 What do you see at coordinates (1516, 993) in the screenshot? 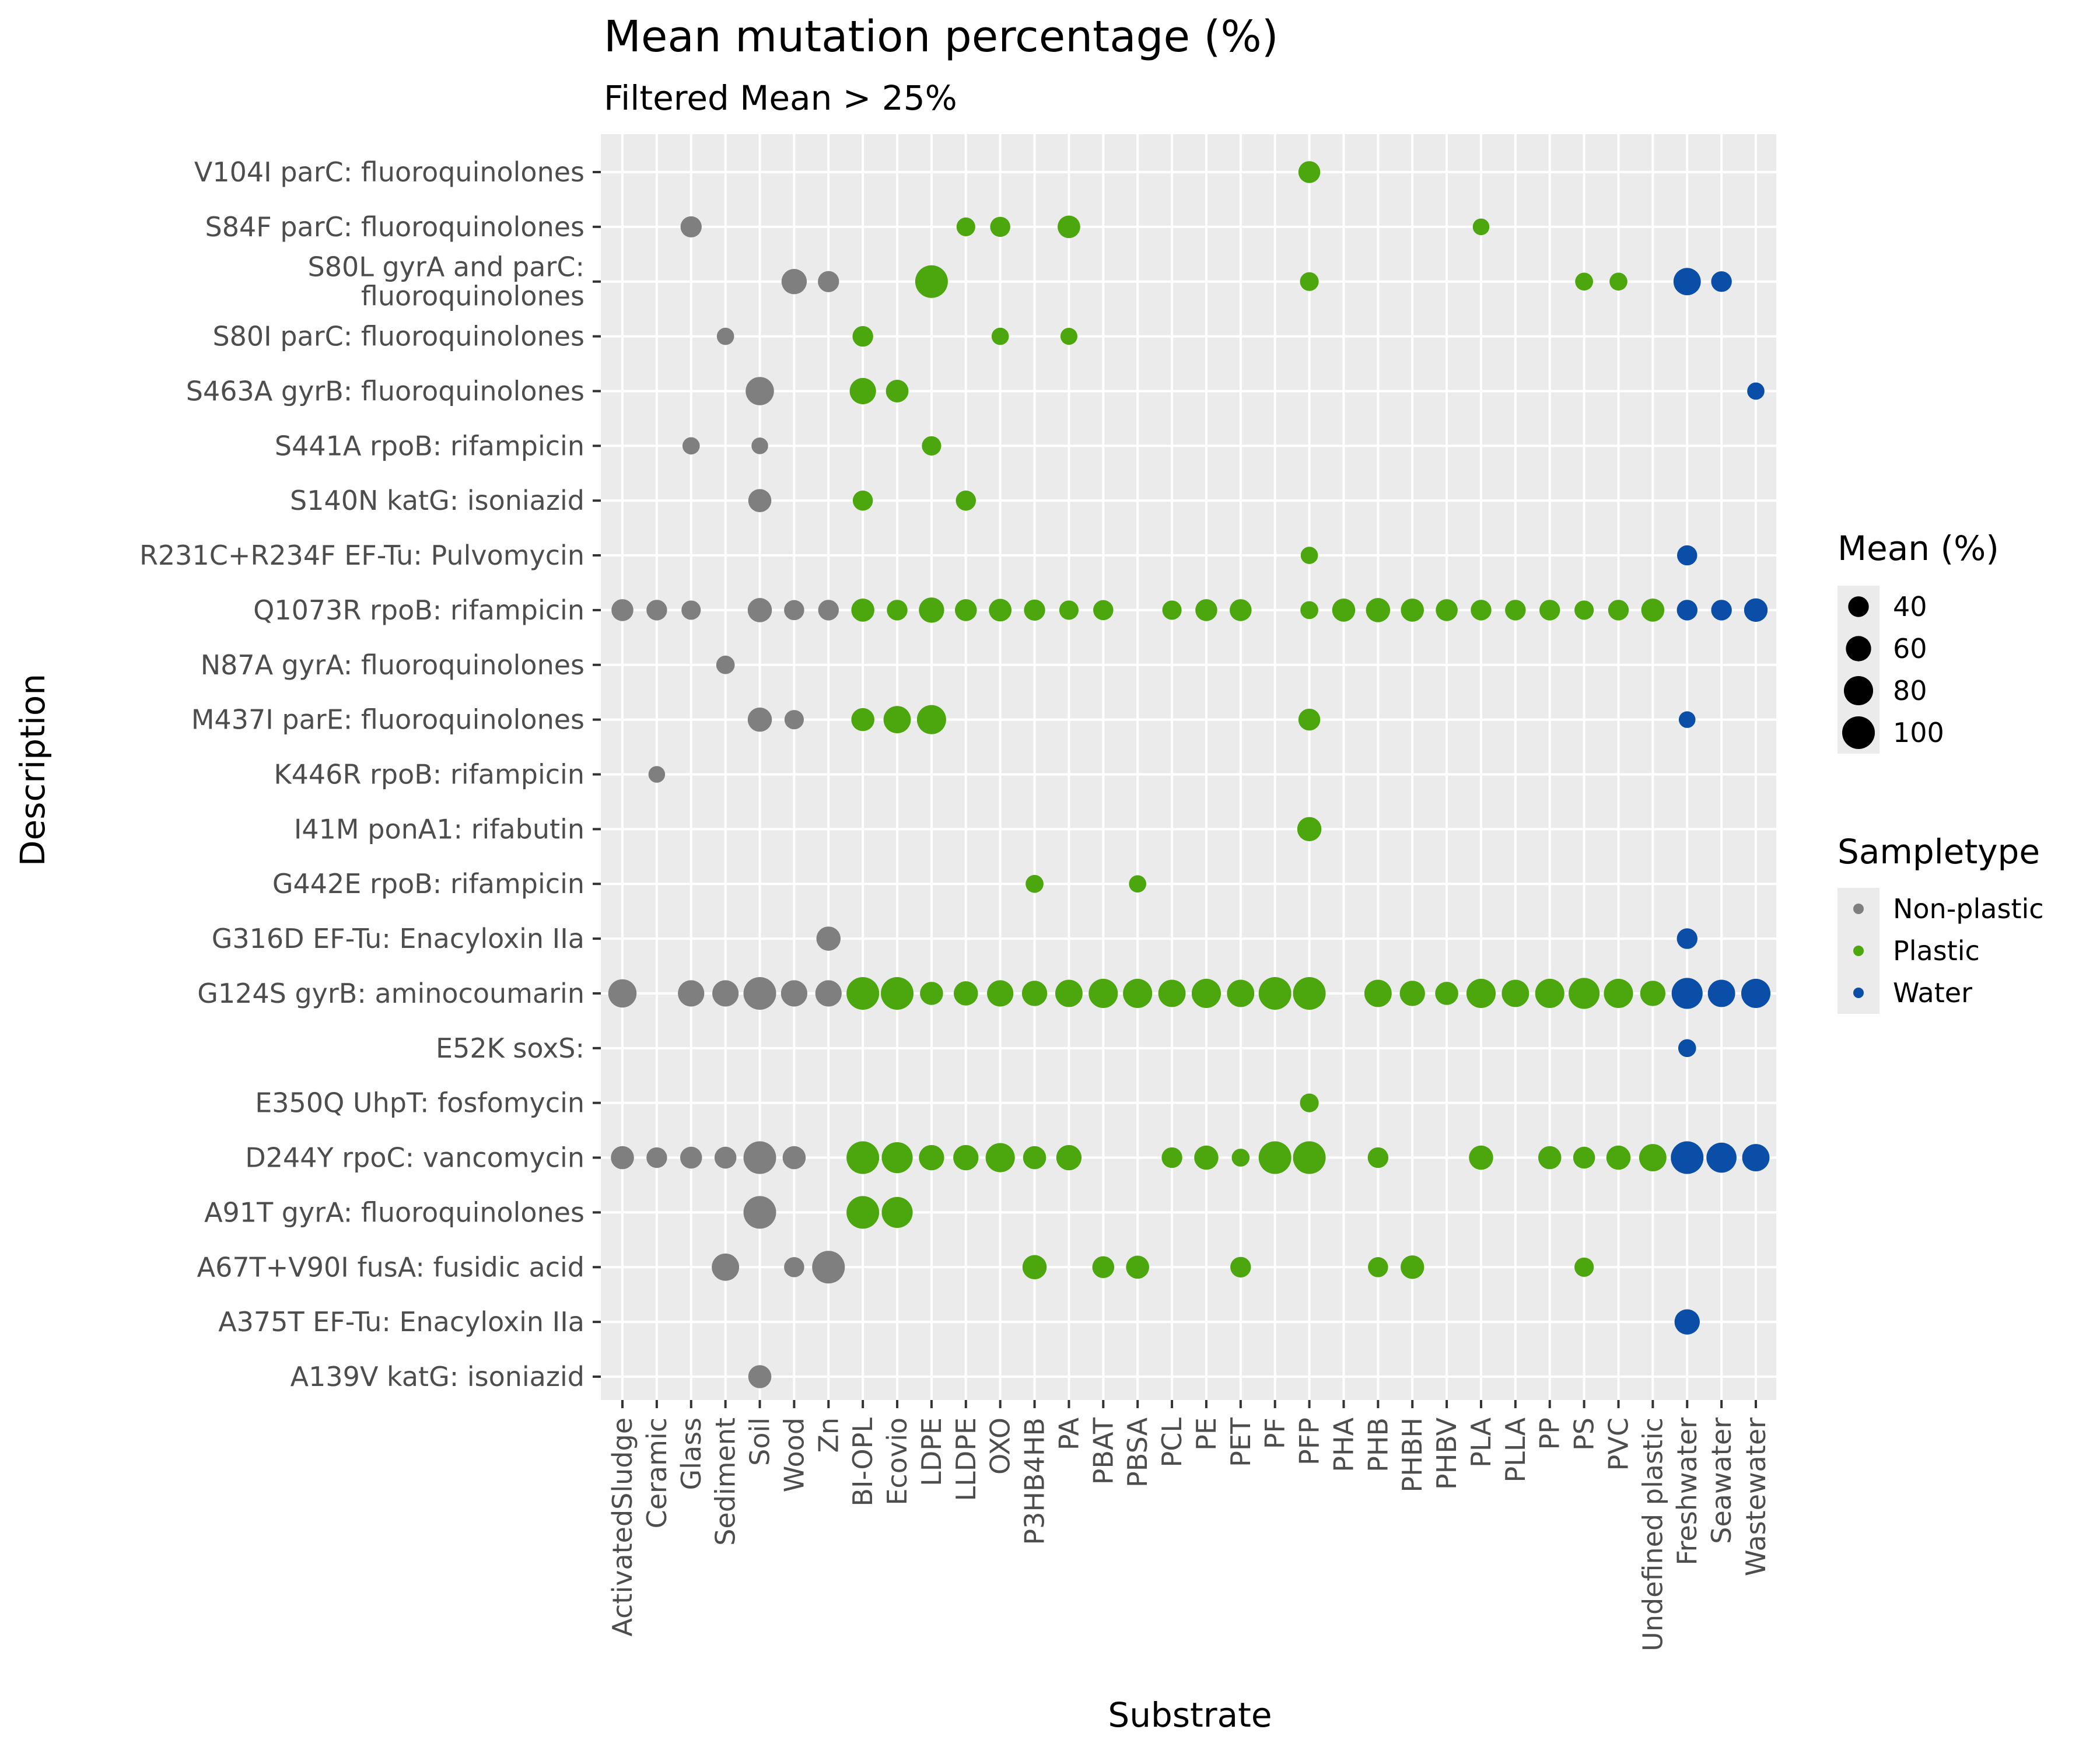
I see `data-point-plla-g124s-gyrb-aminocoumarin` at bounding box center [1516, 993].